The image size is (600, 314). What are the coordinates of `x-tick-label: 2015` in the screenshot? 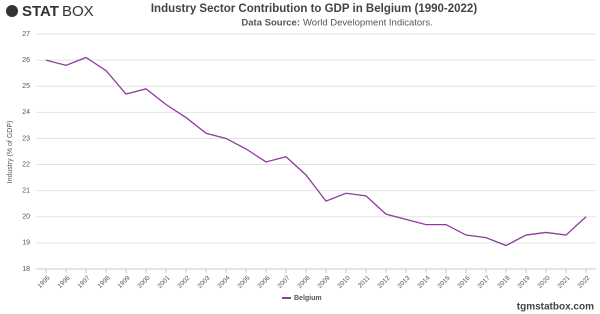 It's located at (443, 281).